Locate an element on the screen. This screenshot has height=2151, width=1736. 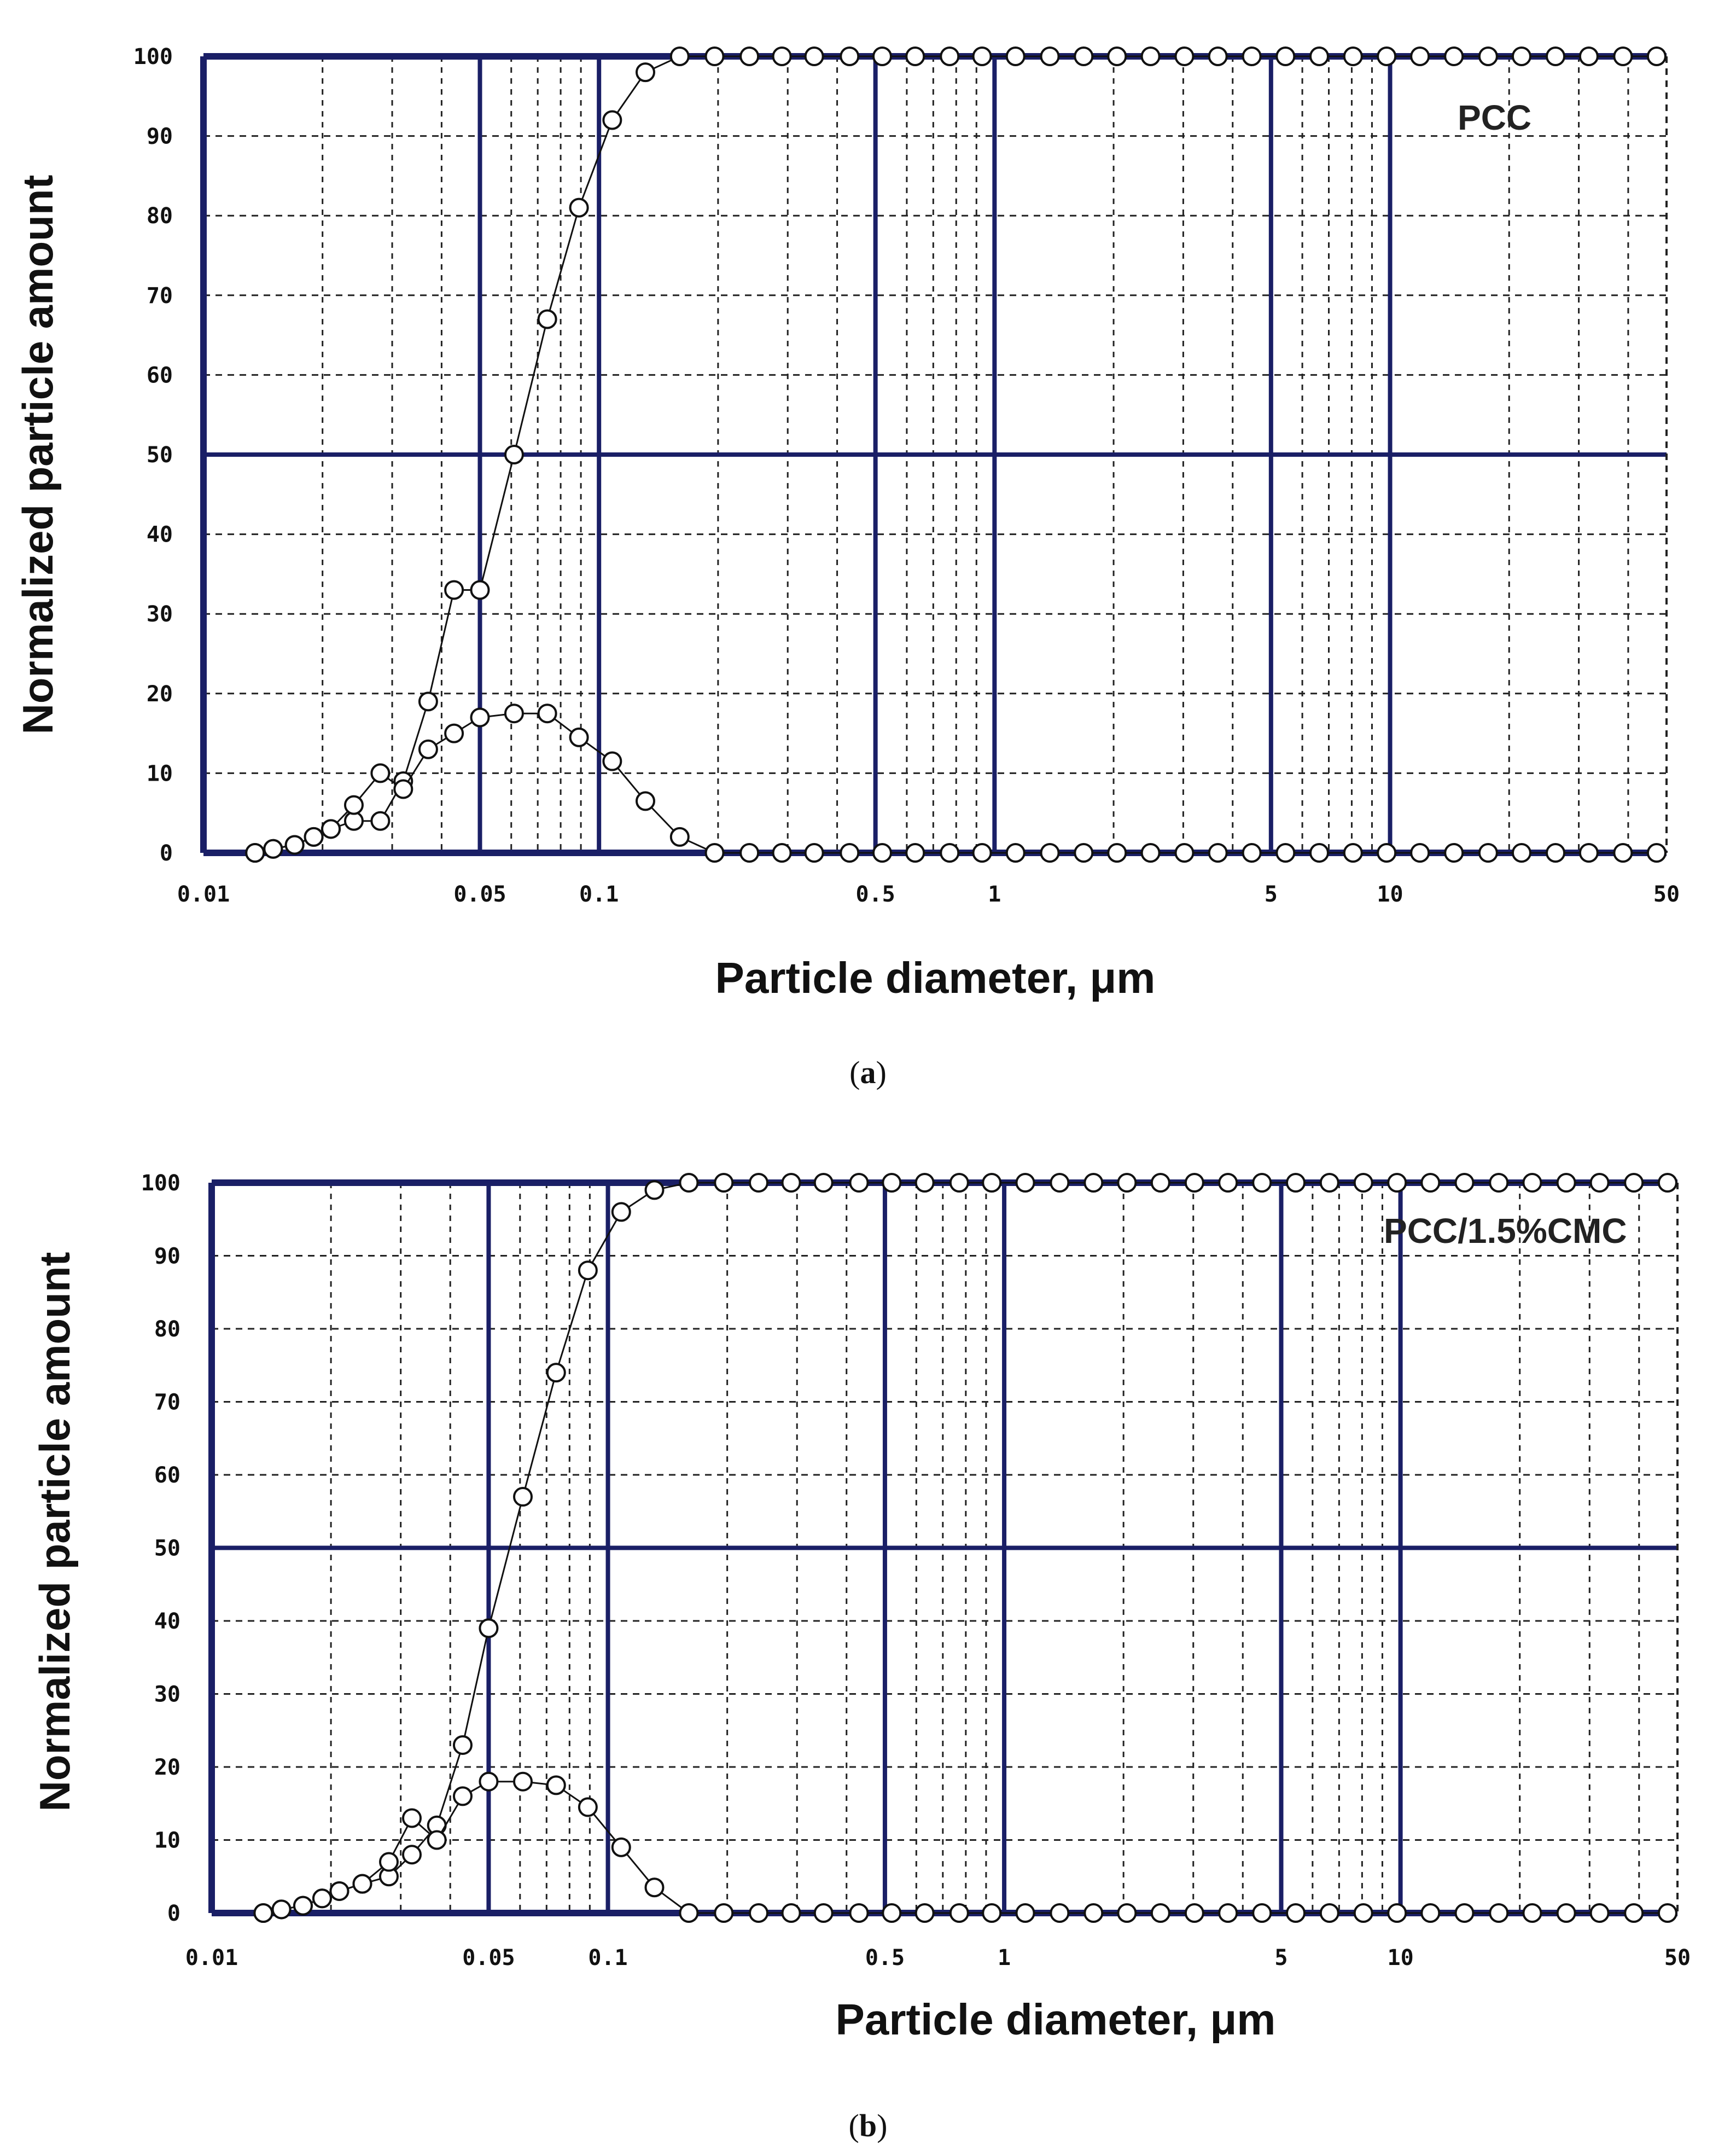
x-tick-label: 5 is located at coordinates (1281, 1958).